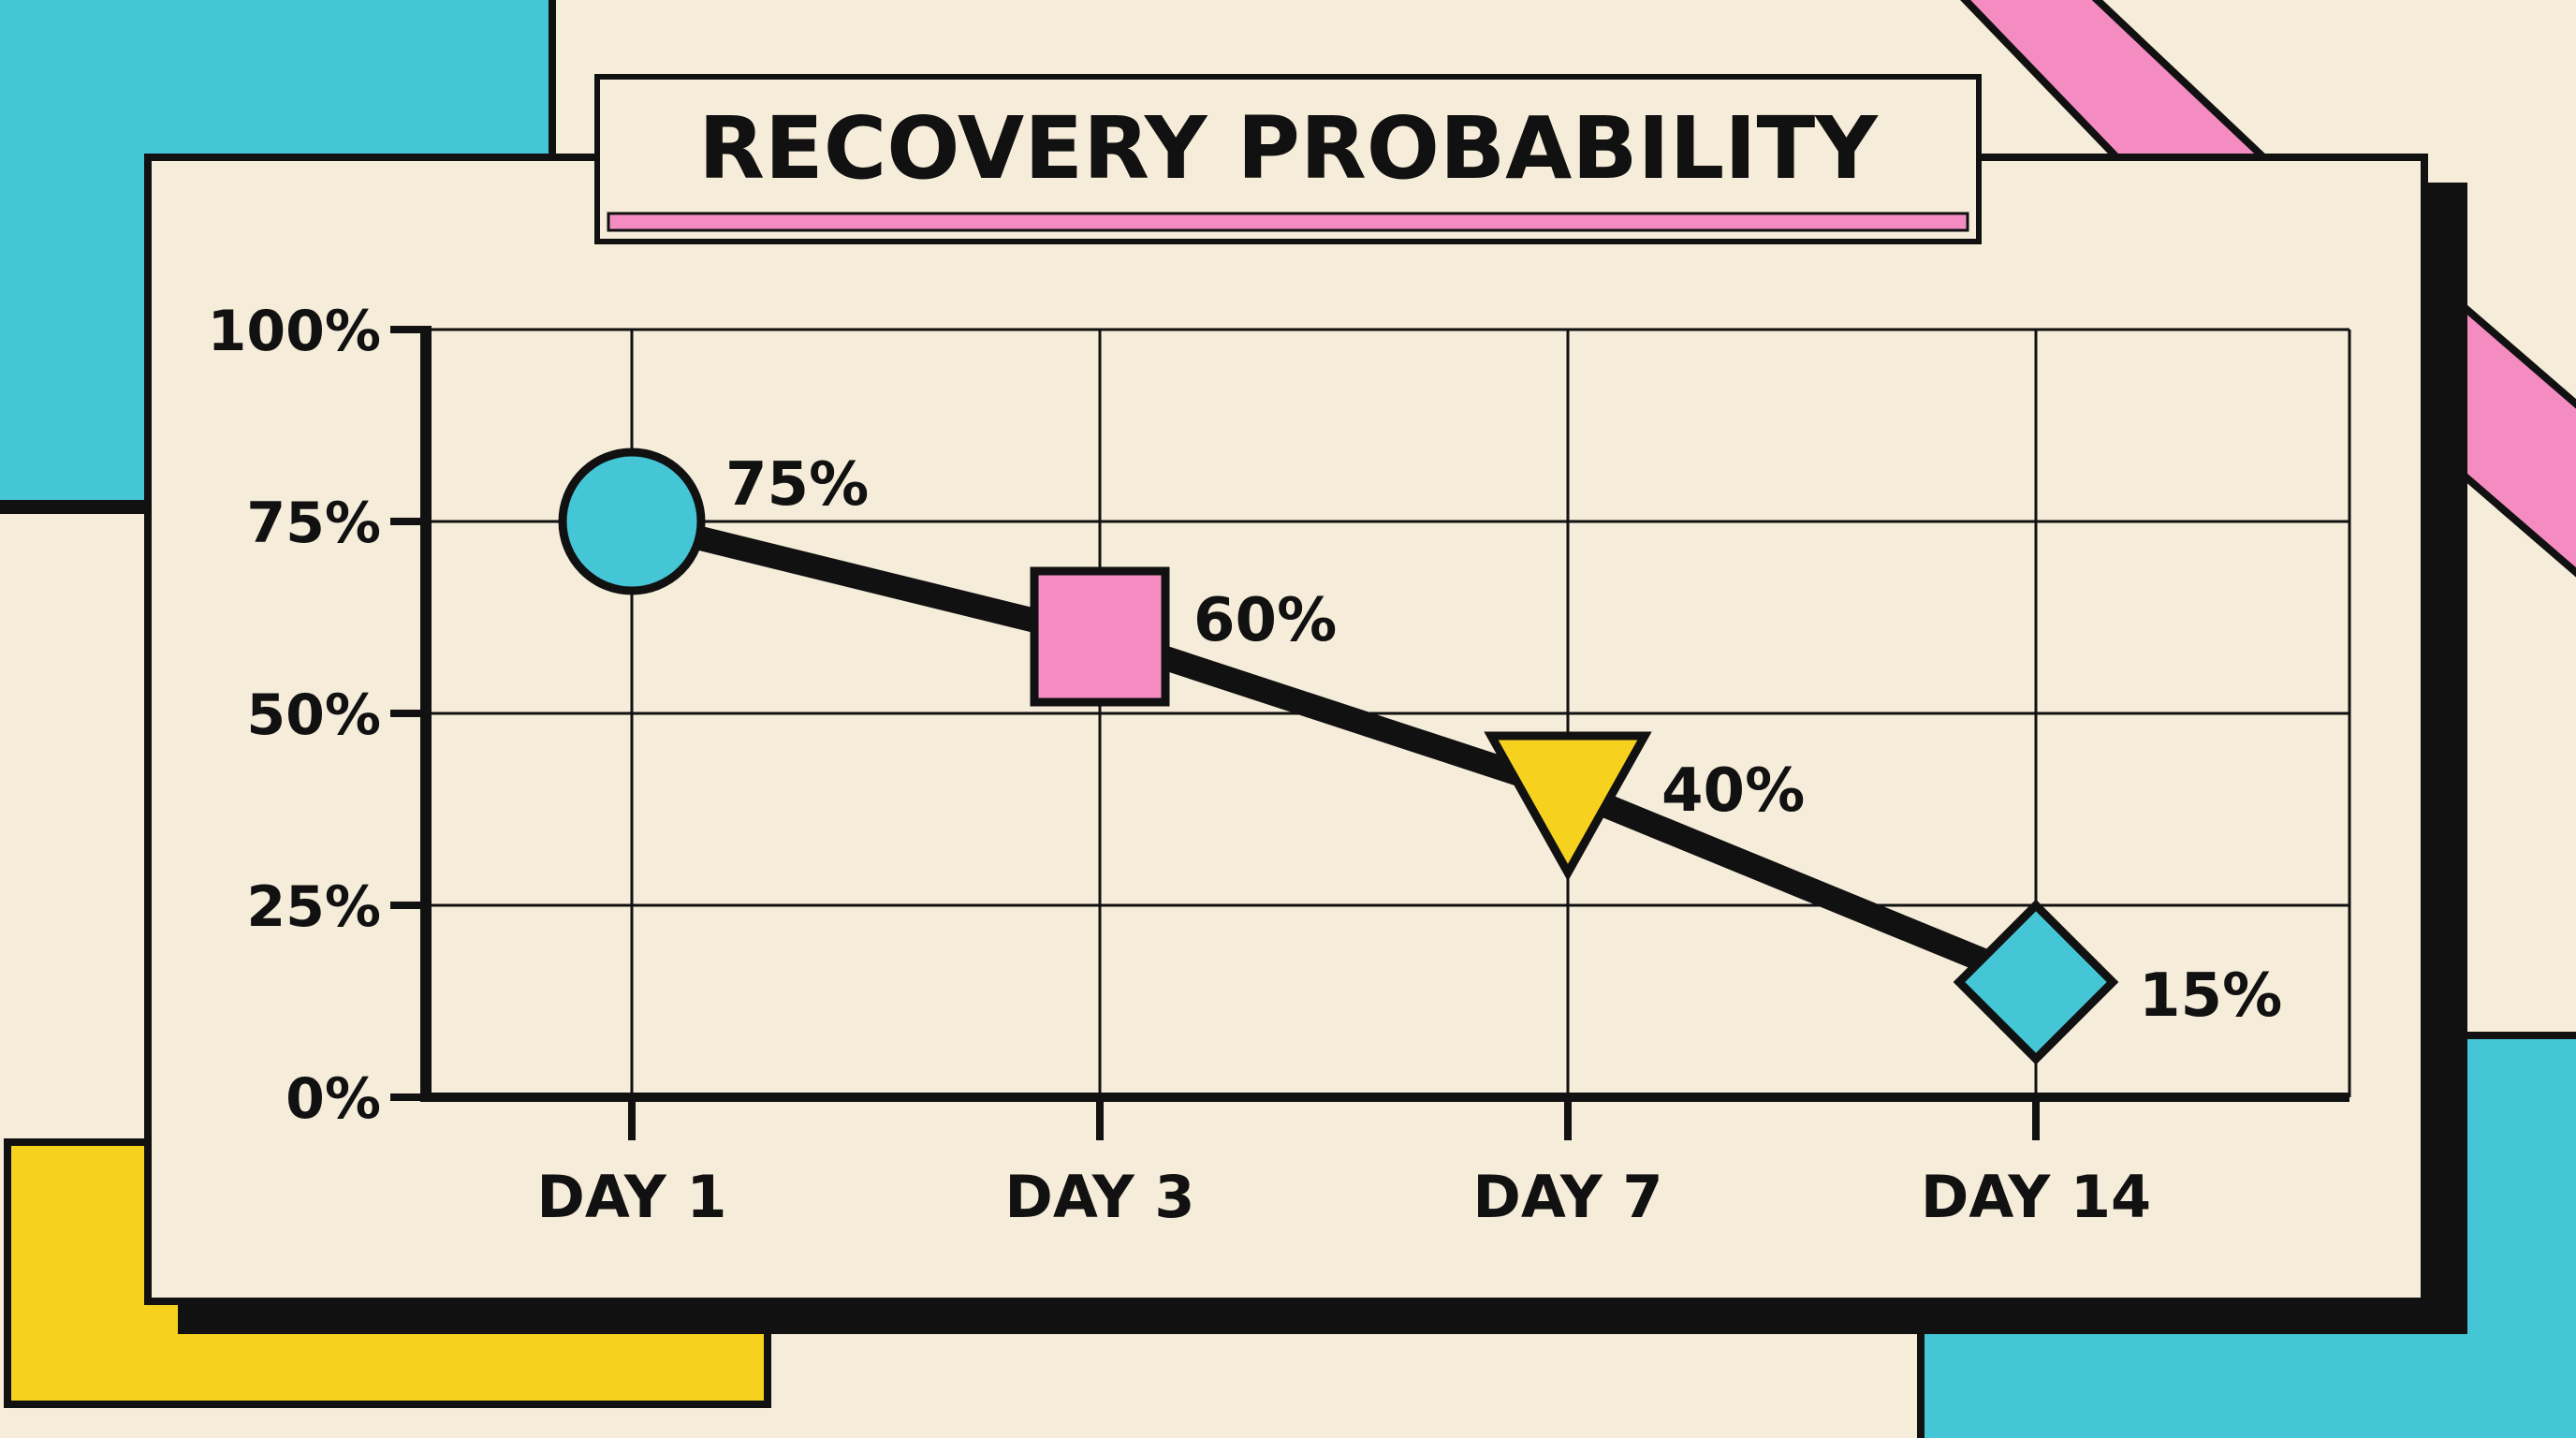  Describe the element at coordinates (1288, 148) in the screenshot. I see `chart-title: RECOVERY PROBABILITY` at that location.